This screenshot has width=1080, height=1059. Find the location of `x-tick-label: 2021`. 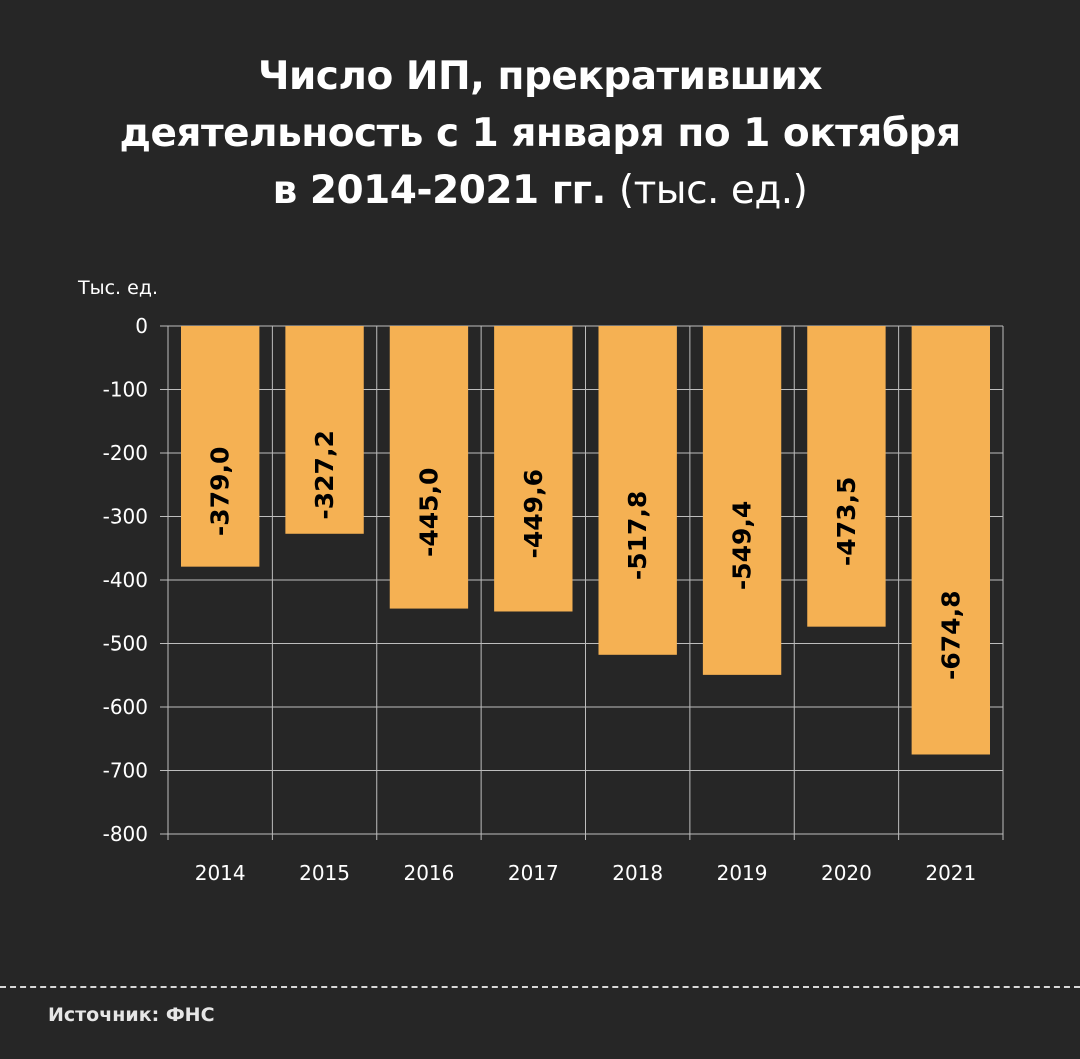

x-tick-label: 2021 is located at coordinates (950, 873).